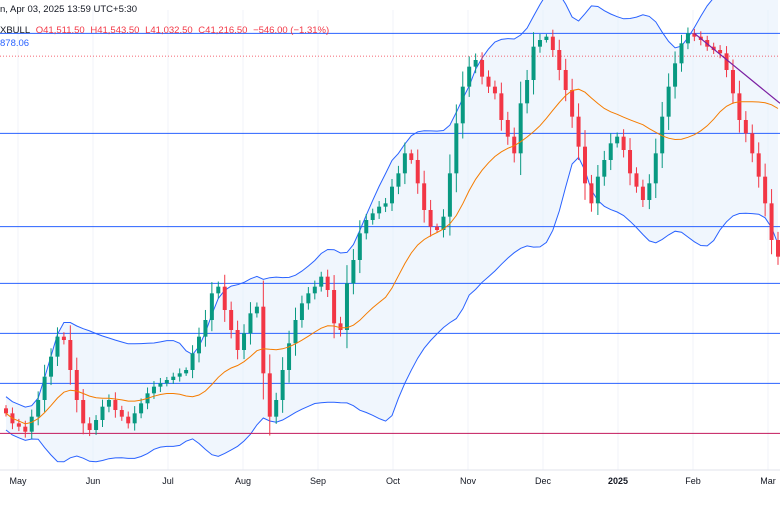 This screenshot has height=521, width=780. Describe the element at coordinates (393, 481) in the screenshot. I see `x-tick-label: Oct` at that location.